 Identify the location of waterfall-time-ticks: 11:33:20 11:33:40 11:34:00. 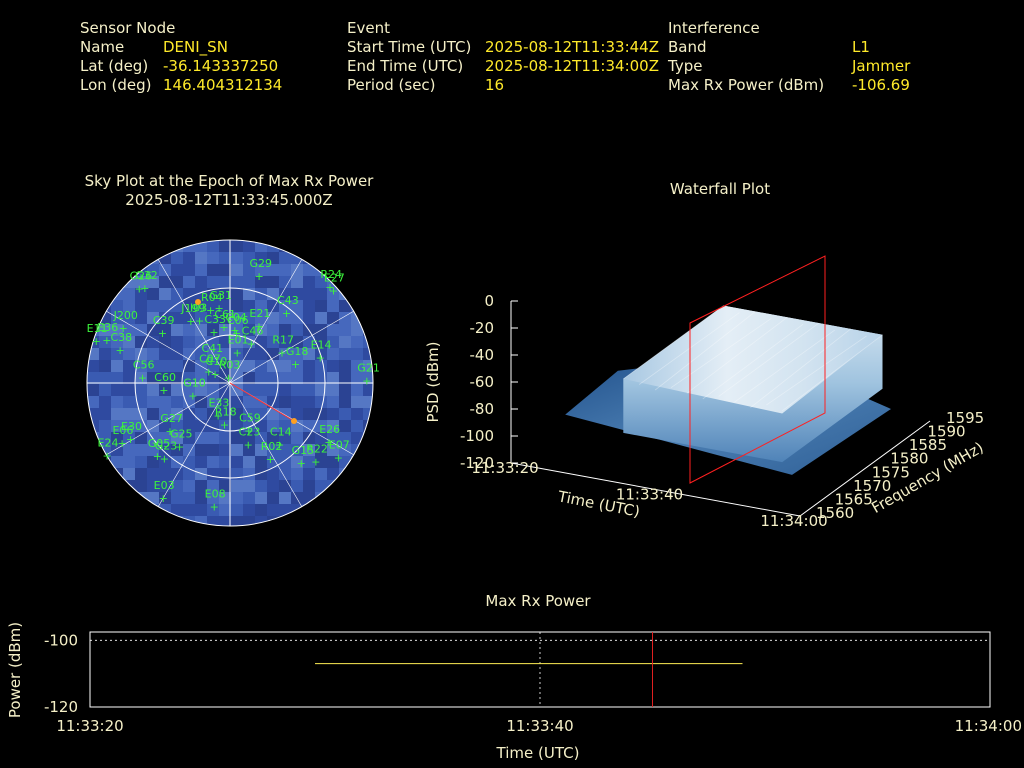
(649, 494).